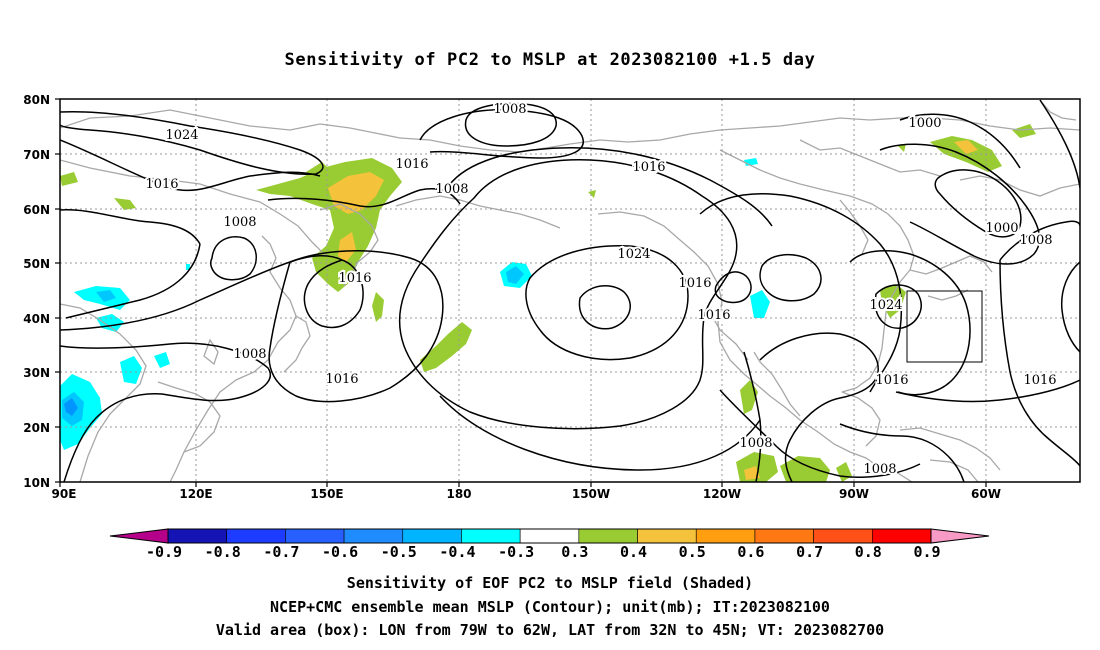 The image size is (1100, 650). Describe the element at coordinates (201, 293) in the screenshot. I see `contour-1008-east-asia-low` at that location.